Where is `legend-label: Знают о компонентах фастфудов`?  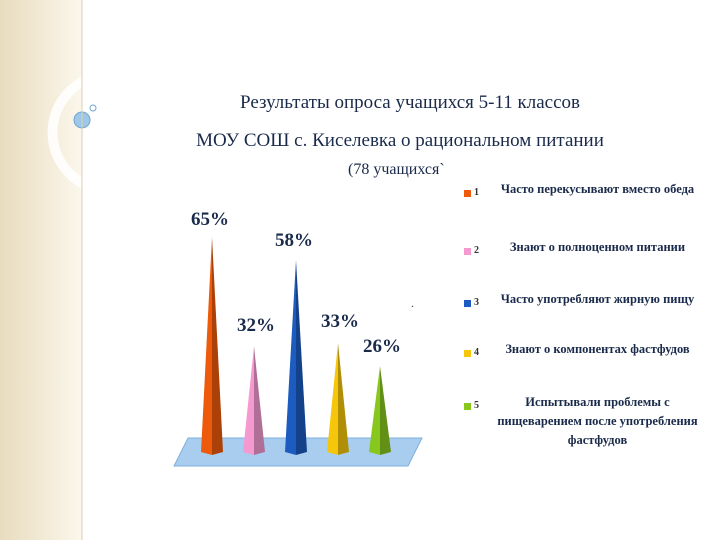
legend-label: Знают о компонентах фастфудов is located at coordinates (597, 349).